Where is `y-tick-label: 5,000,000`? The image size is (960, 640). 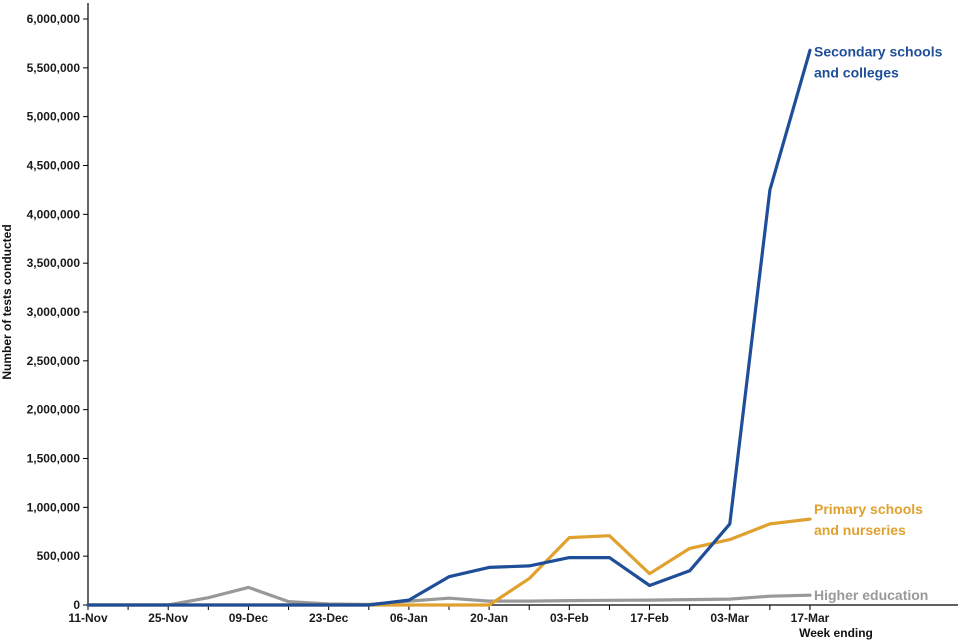 y-tick-label: 5,000,000 is located at coordinates (54, 117).